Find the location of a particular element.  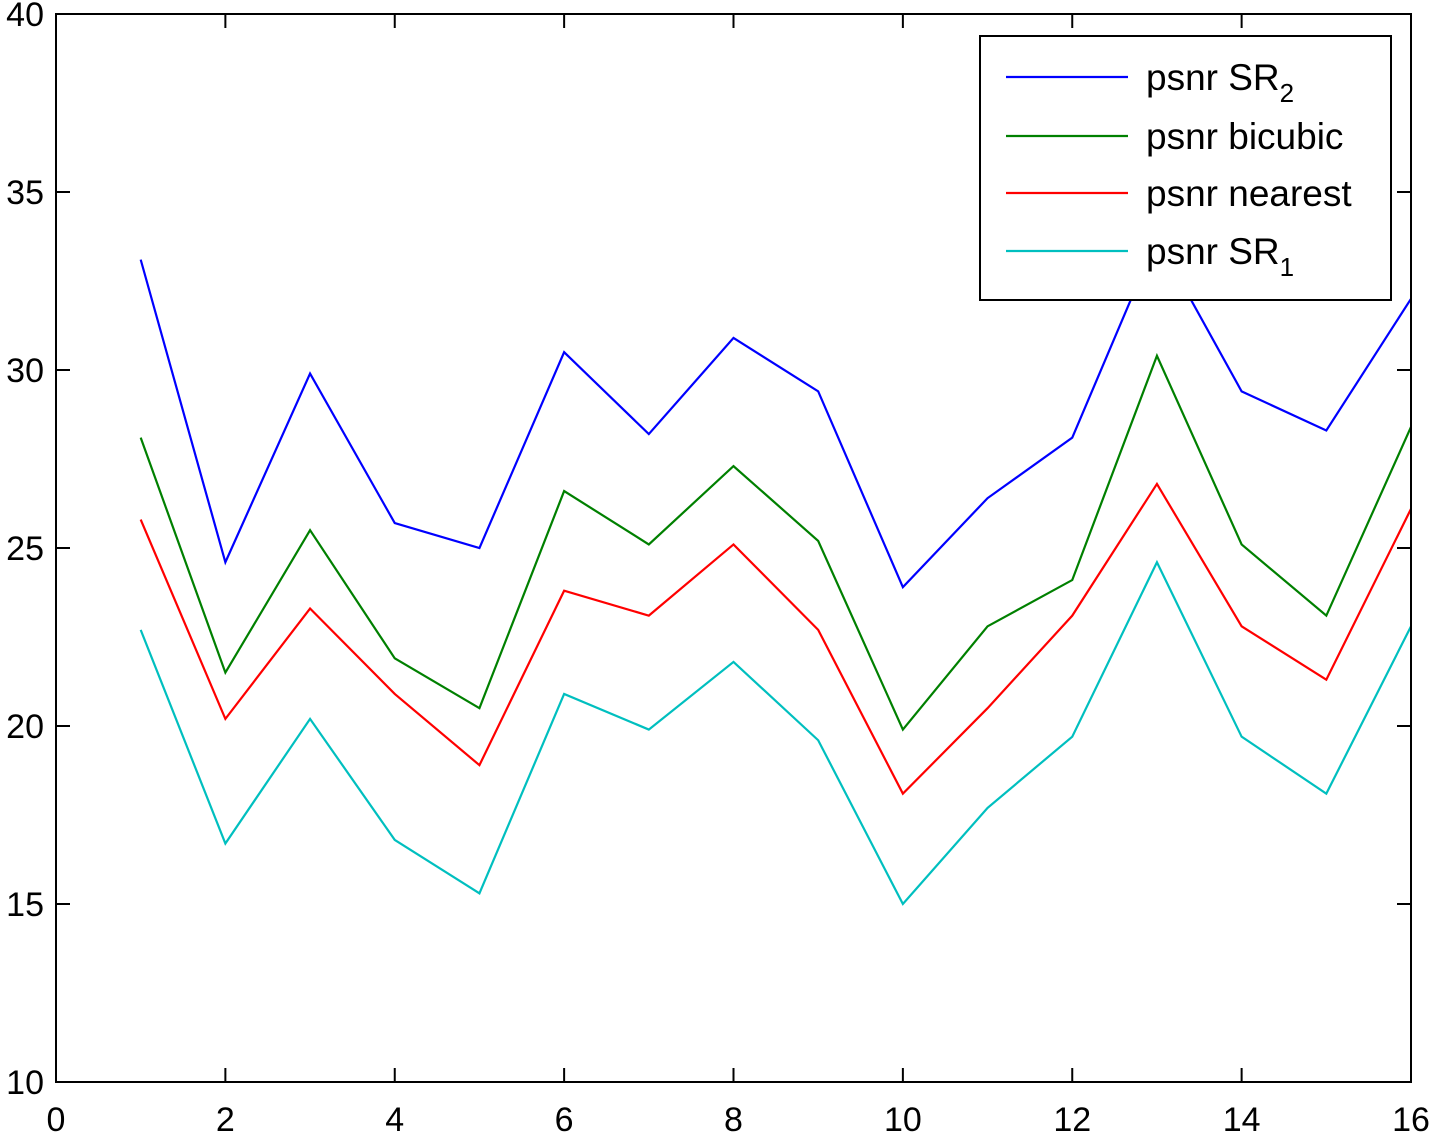

x-tick-label: 12 is located at coordinates (1072, 1119).